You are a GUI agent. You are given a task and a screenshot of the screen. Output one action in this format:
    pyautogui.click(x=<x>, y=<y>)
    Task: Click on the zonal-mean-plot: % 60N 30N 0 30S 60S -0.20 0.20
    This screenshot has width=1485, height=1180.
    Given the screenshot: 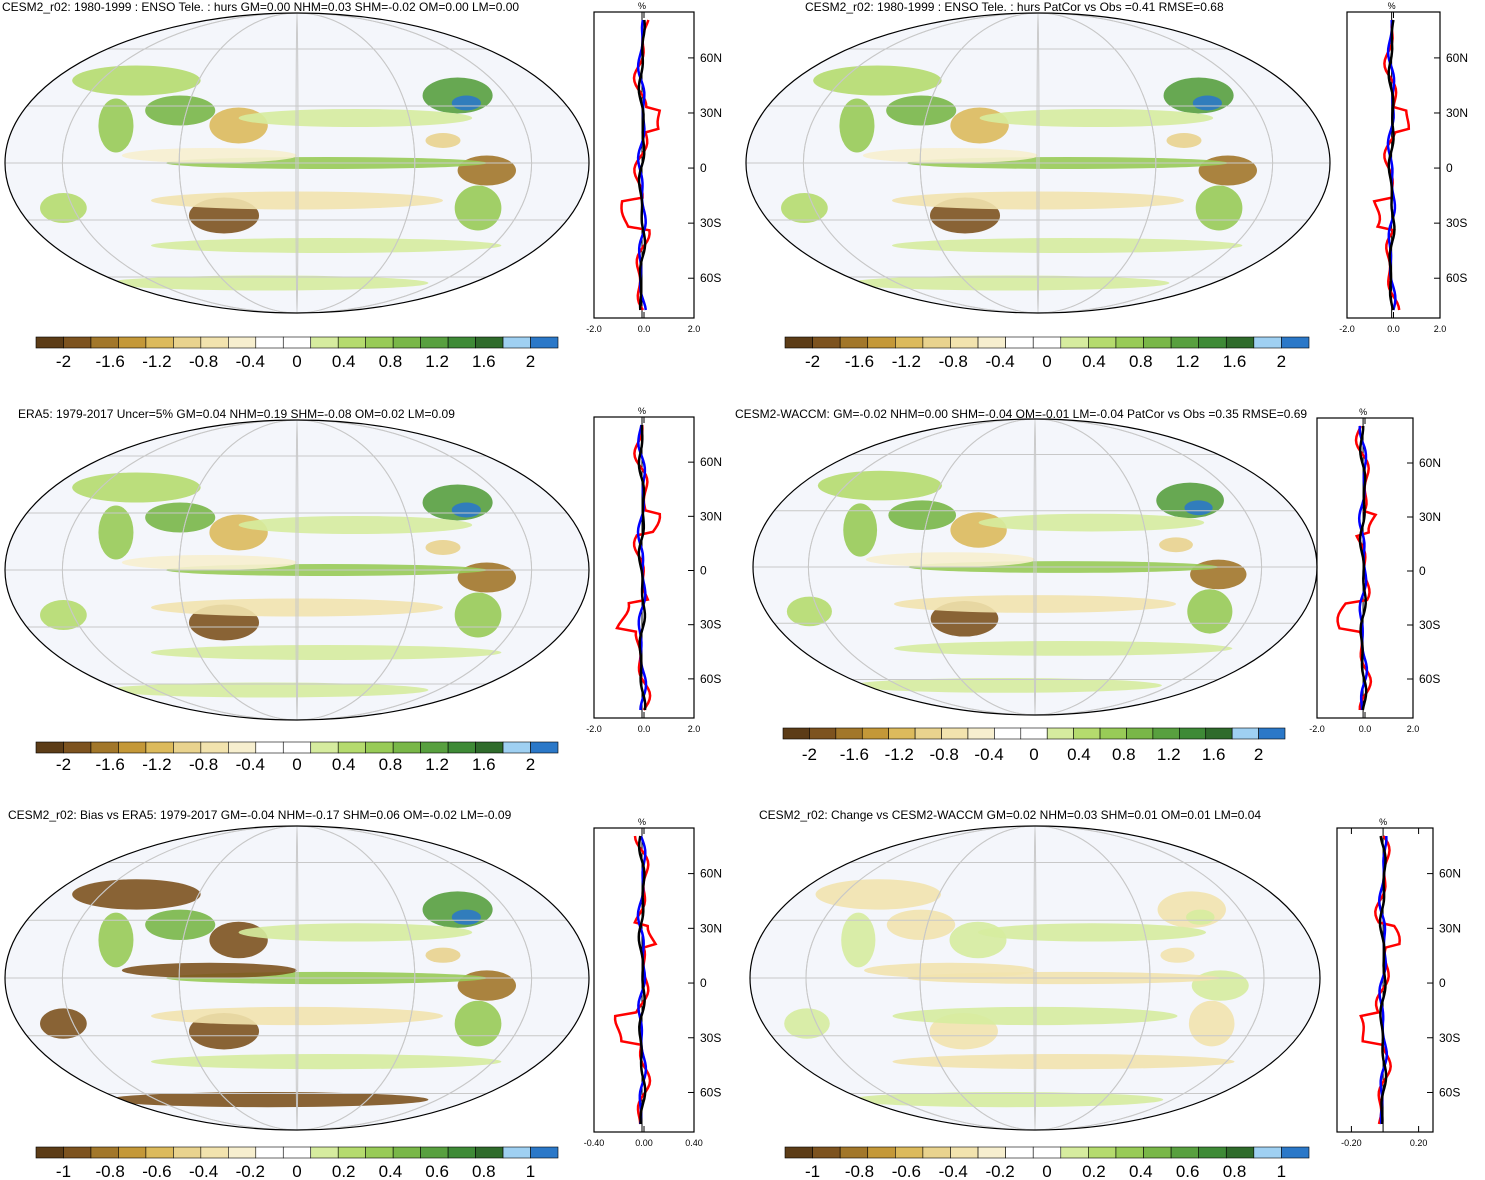 What is the action you would take?
    pyautogui.click(x=1398, y=982)
    